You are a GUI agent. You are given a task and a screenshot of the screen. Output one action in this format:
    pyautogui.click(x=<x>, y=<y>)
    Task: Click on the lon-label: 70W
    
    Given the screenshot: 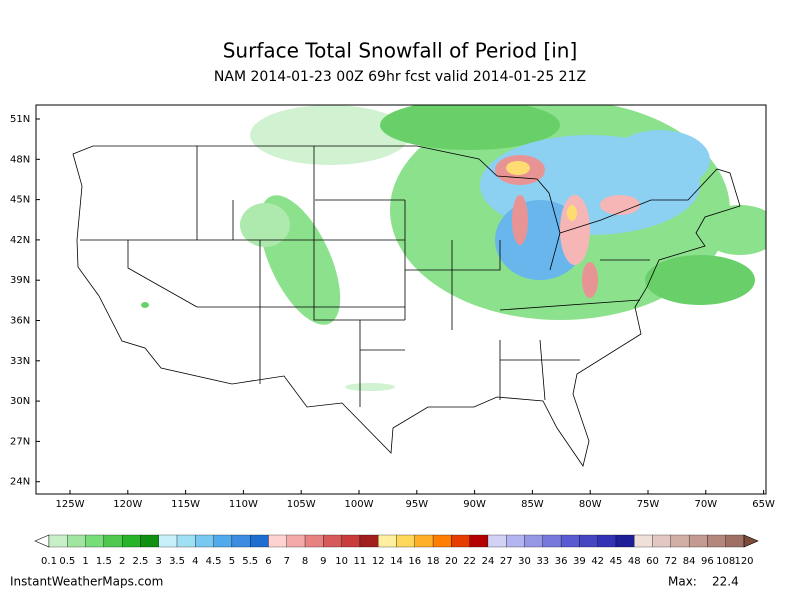 What is the action you would take?
    pyautogui.click(x=705, y=504)
    